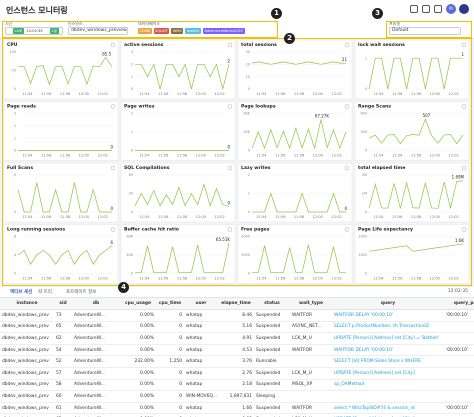  What do you see at coordinates (113, 45) in the screenshot?
I see `info-icon` at bounding box center [113, 45].